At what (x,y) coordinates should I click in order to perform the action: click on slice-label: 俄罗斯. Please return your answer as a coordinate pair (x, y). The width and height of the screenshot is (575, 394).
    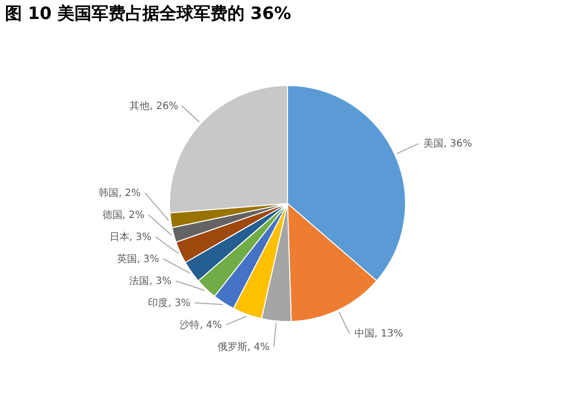
    Looking at the image, I should click on (232, 346).